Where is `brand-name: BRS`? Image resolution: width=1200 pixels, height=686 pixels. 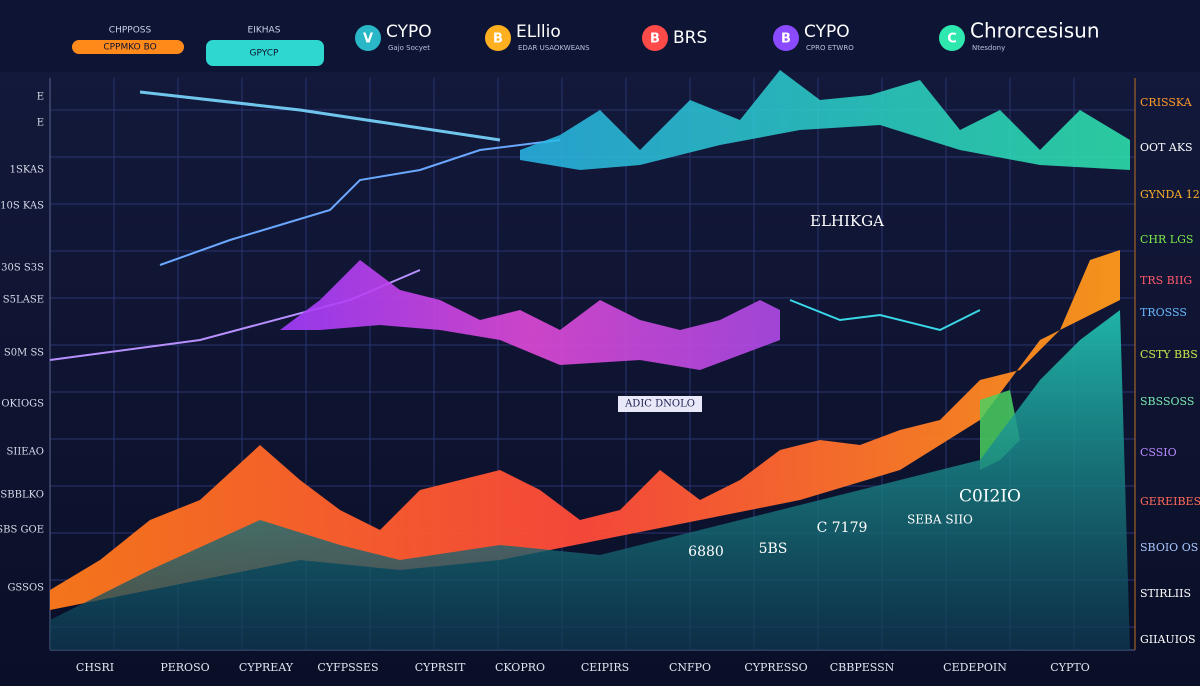
brand-name: BRS is located at coordinates (690, 38).